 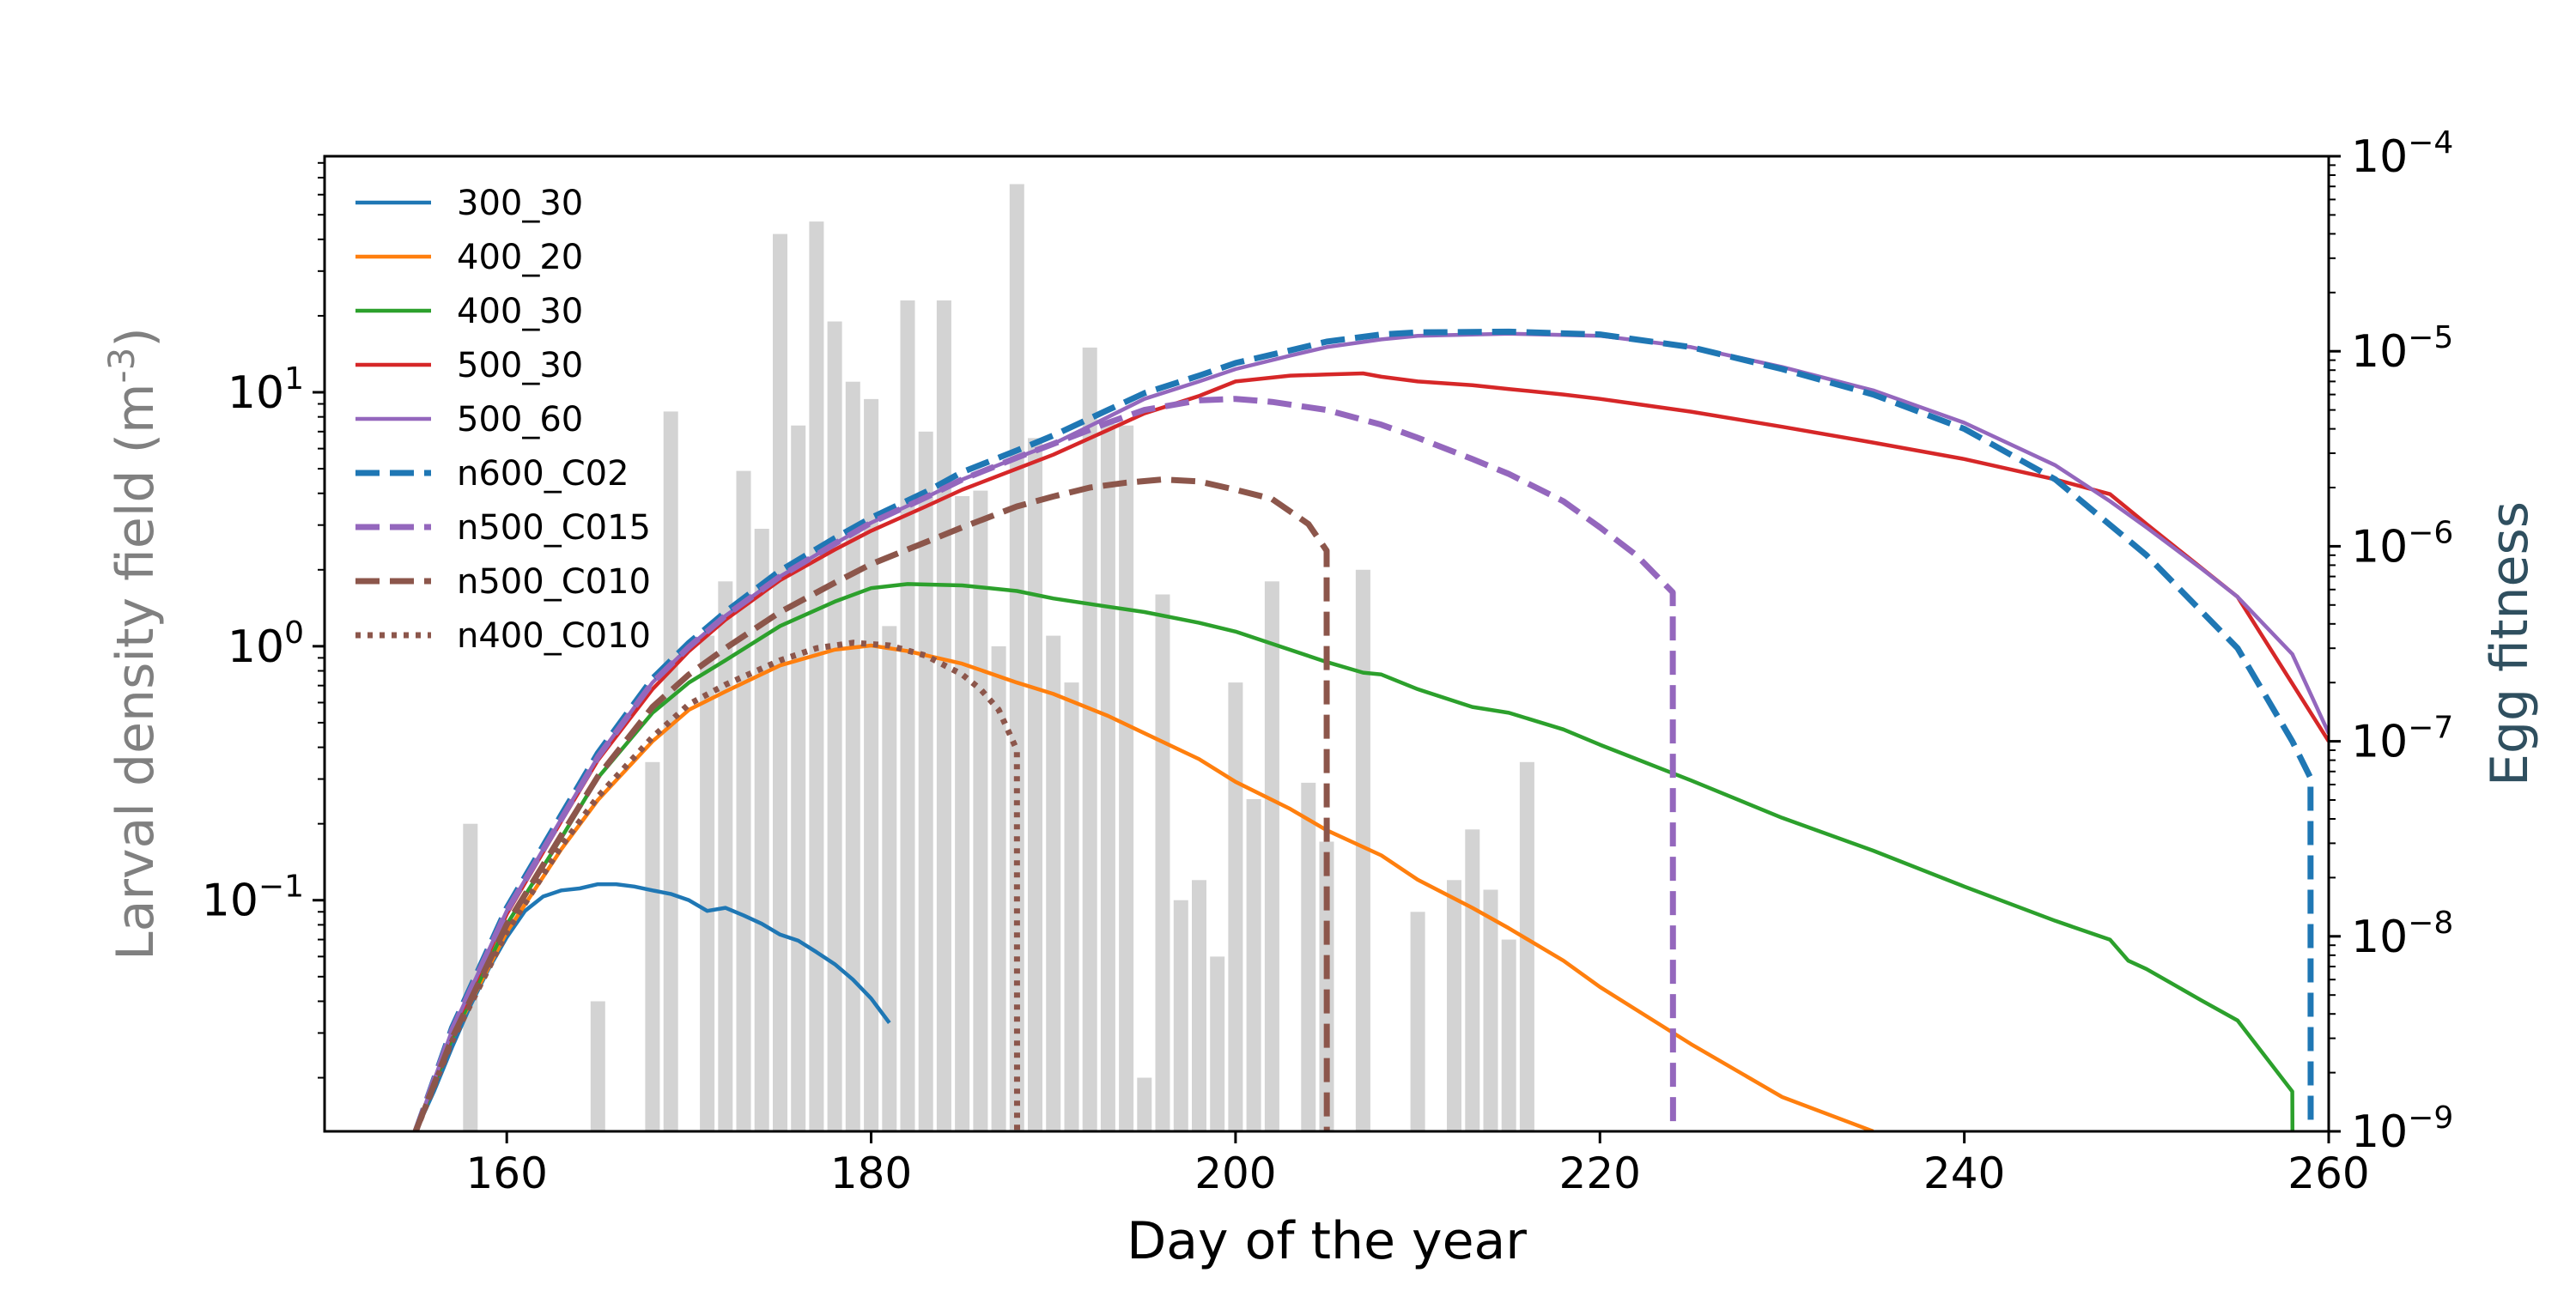 I want to click on y-right-tick-label: 10⁻⁸, so click(x=2402, y=935).